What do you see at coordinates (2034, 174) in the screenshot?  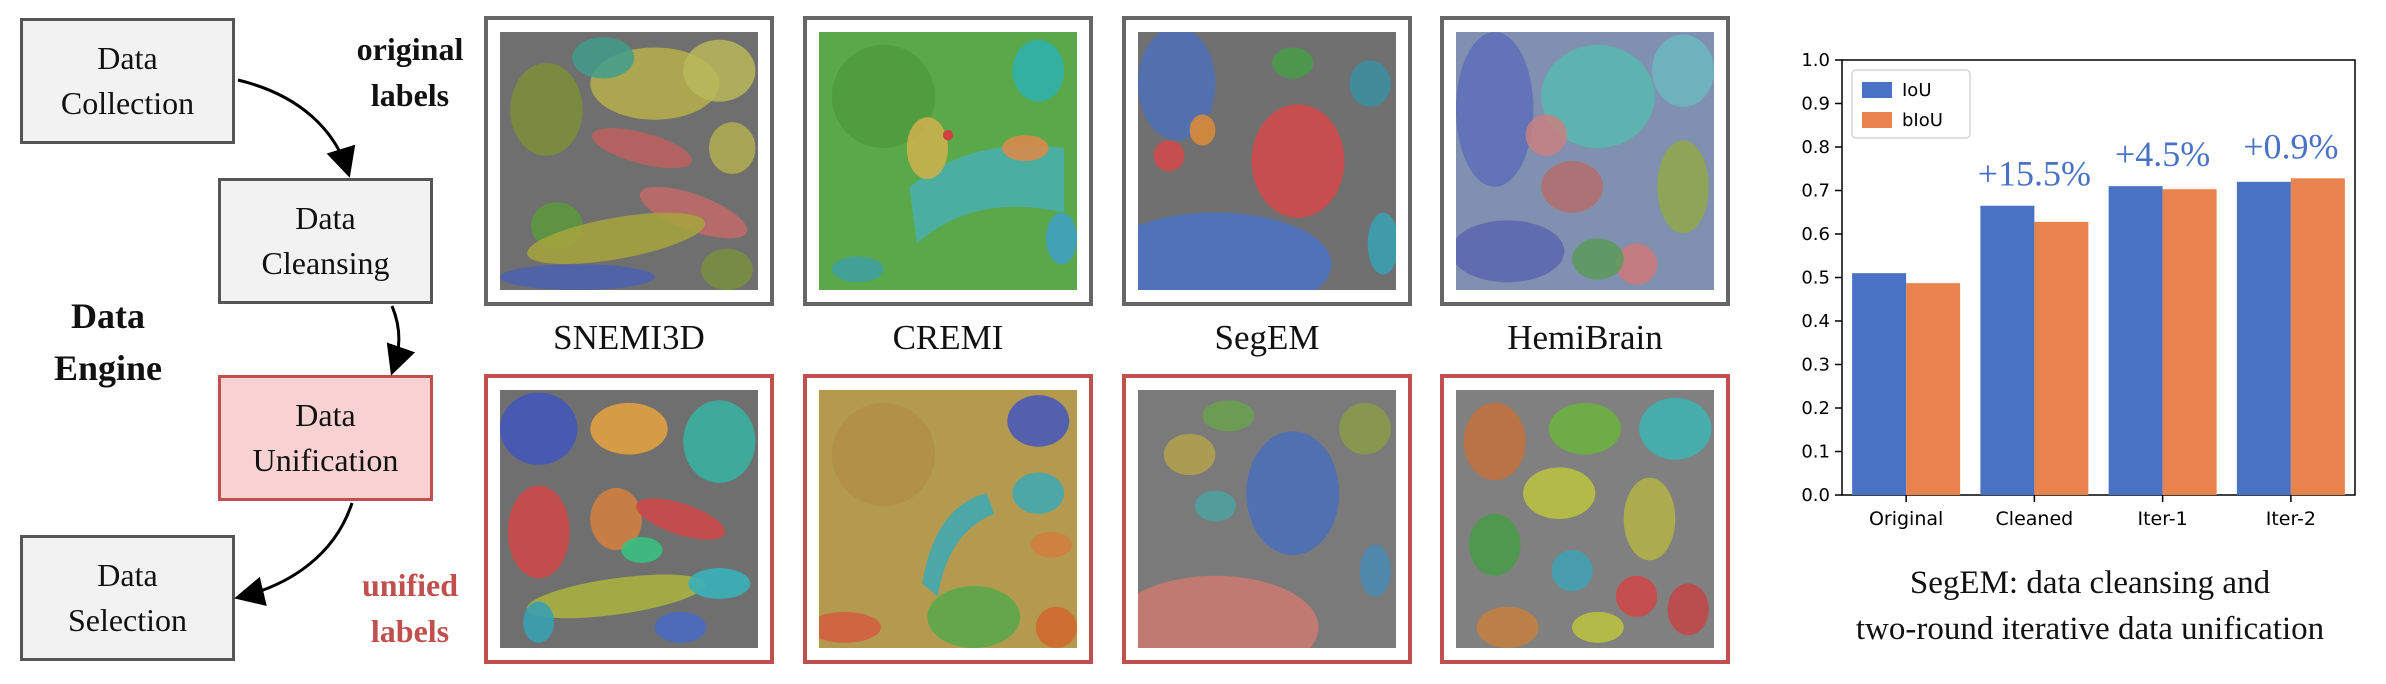 I see `gain-annotation: +15.5%` at bounding box center [2034, 174].